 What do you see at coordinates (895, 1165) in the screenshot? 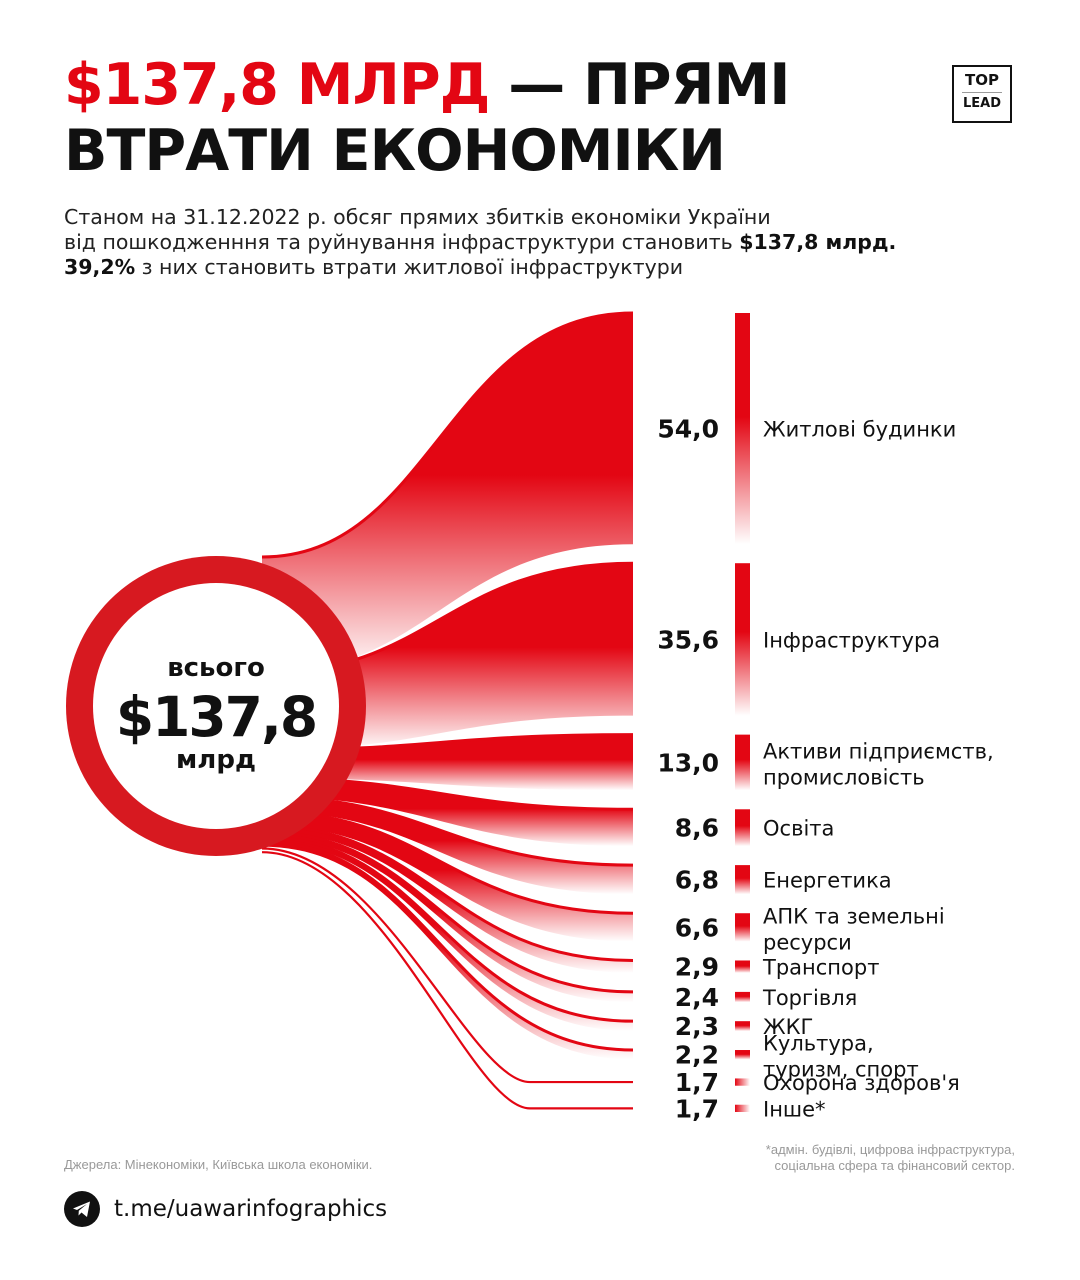
I see `footnote-line2: соціальна сфера та фінансовий сектор.` at bounding box center [895, 1165].